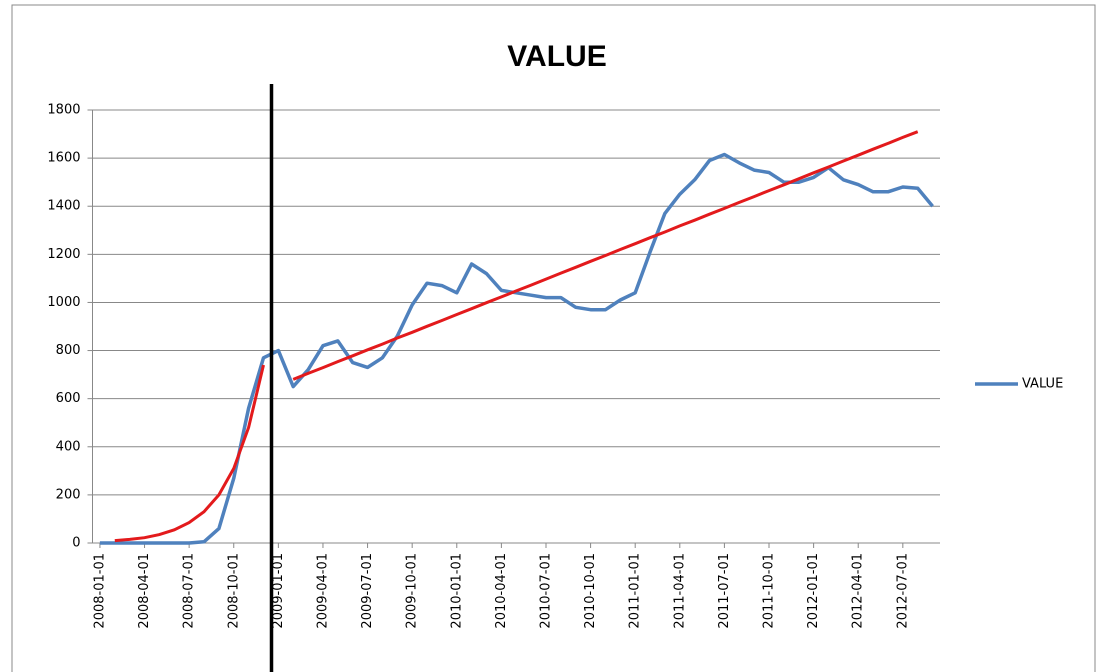 Image resolution: width=1101 pixels, height=672 pixels. I want to click on x-tick-label: 2011-04-01, so click(679, 591).